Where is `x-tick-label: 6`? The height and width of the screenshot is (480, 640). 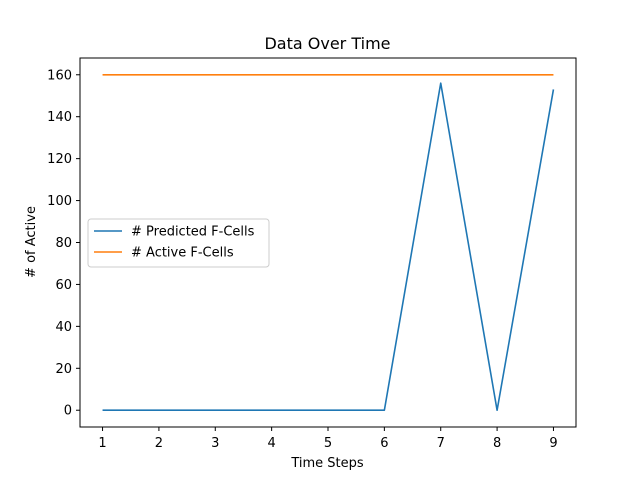 x-tick-label: 6 is located at coordinates (384, 443).